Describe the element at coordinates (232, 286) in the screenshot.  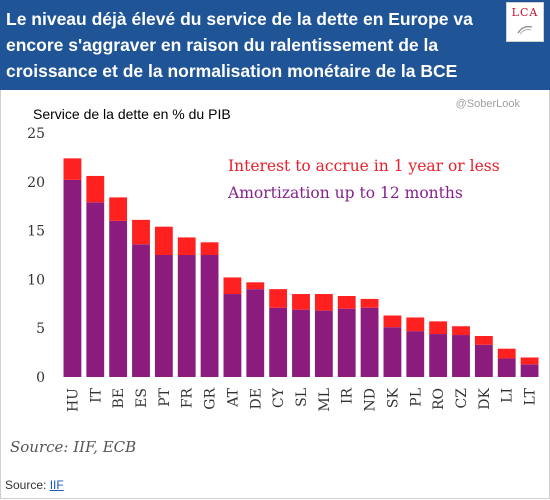
I see `bar-interest-at` at that location.